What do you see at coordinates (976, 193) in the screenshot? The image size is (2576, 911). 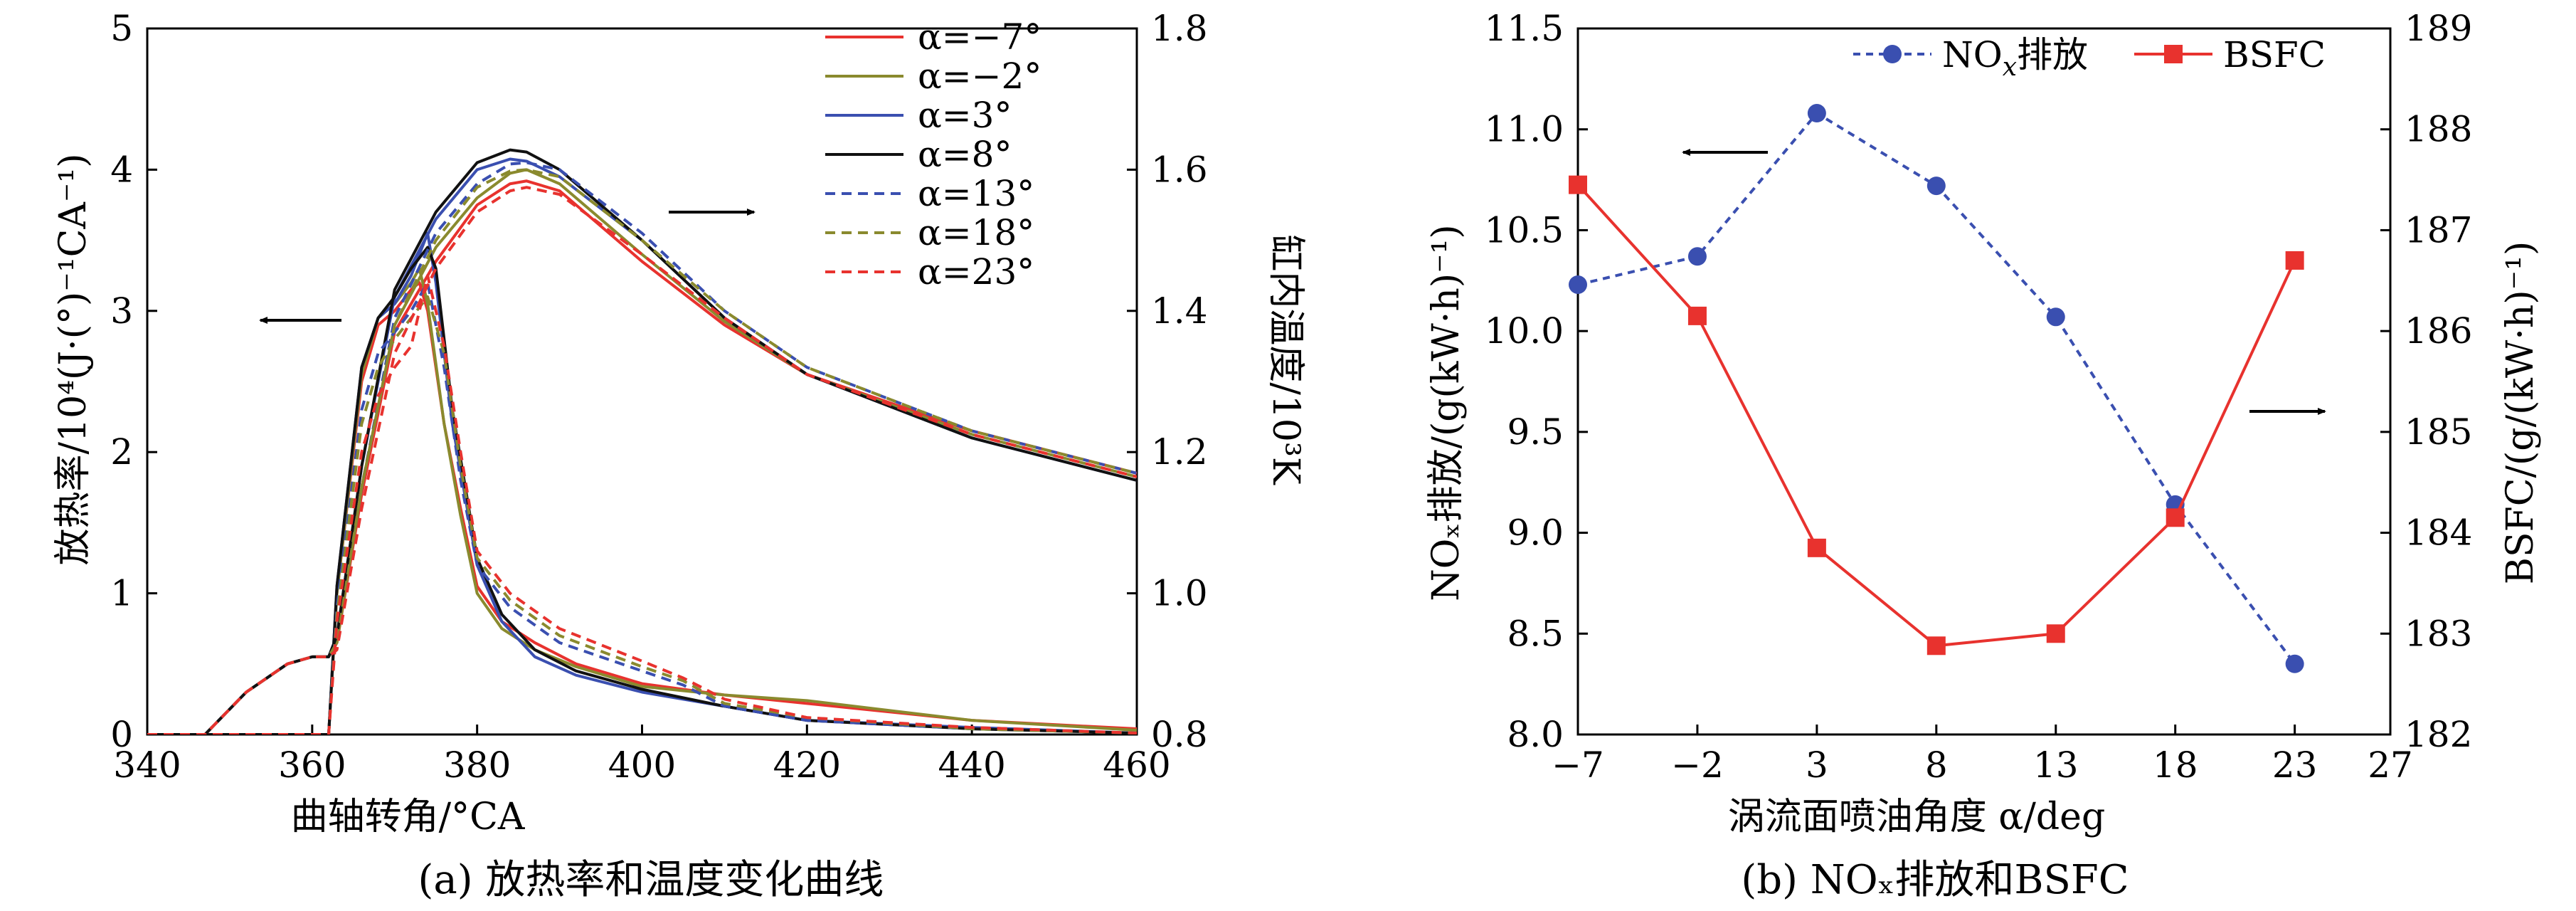 I see `panel-a-legend-label: α=13°` at bounding box center [976, 193].